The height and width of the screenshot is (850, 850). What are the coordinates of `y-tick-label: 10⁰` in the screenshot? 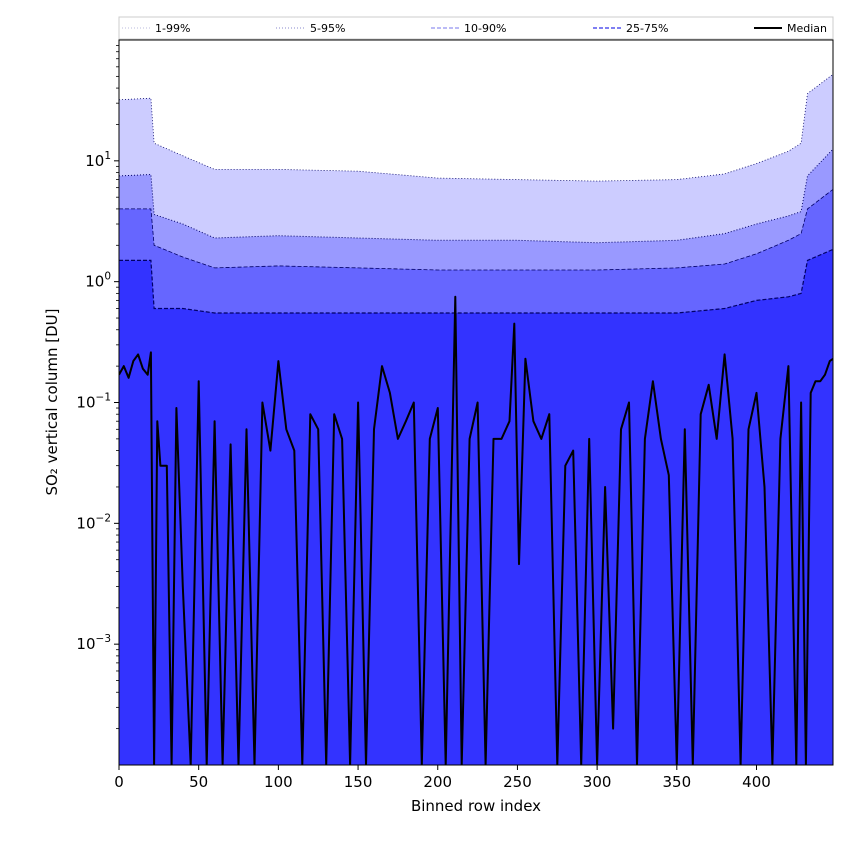 It's located at (98, 281).